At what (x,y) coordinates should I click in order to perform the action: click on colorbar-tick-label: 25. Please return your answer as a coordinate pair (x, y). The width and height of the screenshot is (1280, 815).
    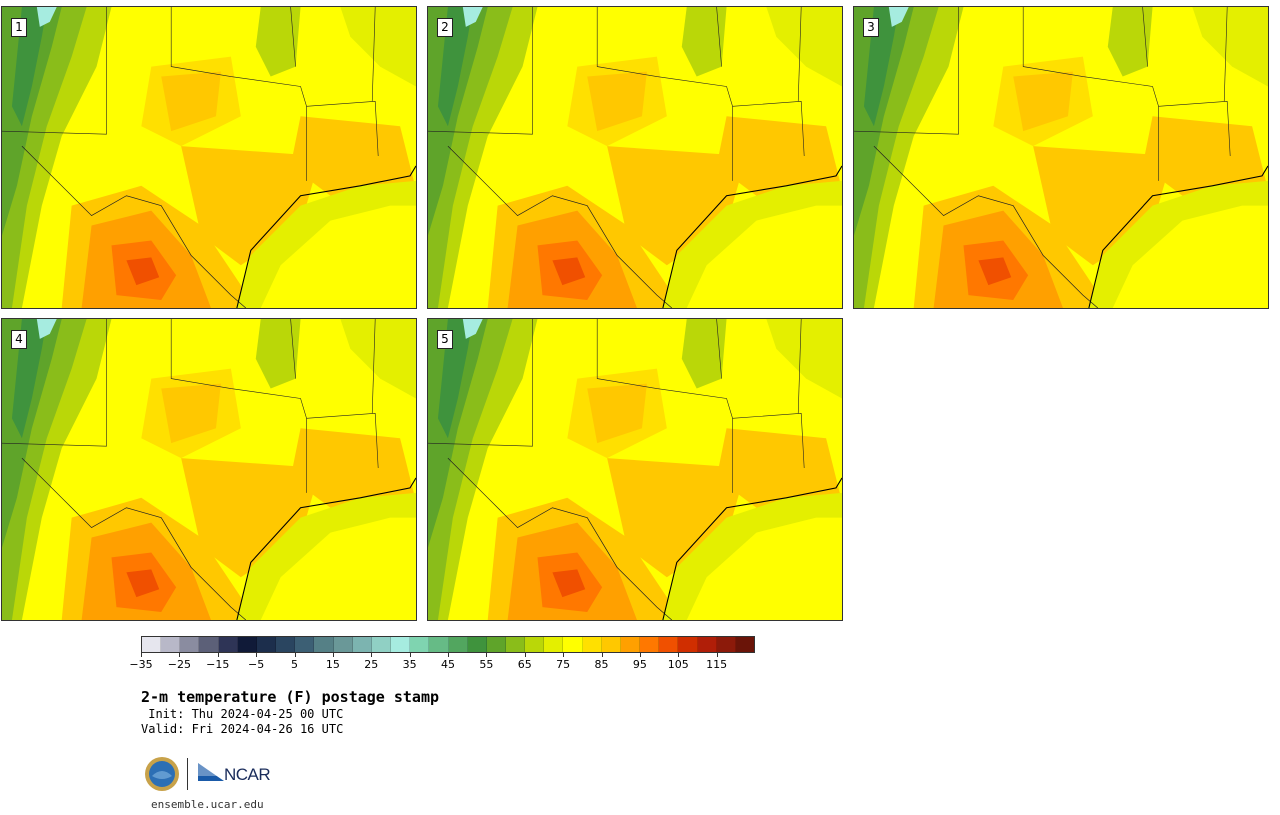
    Looking at the image, I should click on (371, 664).